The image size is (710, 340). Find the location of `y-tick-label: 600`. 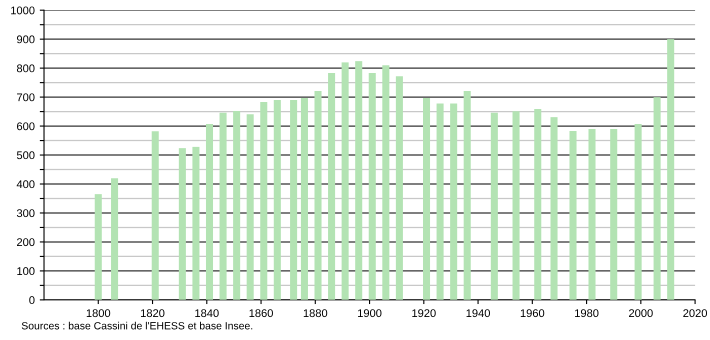

y-tick-label: 600 is located at coordinates (26, 126).